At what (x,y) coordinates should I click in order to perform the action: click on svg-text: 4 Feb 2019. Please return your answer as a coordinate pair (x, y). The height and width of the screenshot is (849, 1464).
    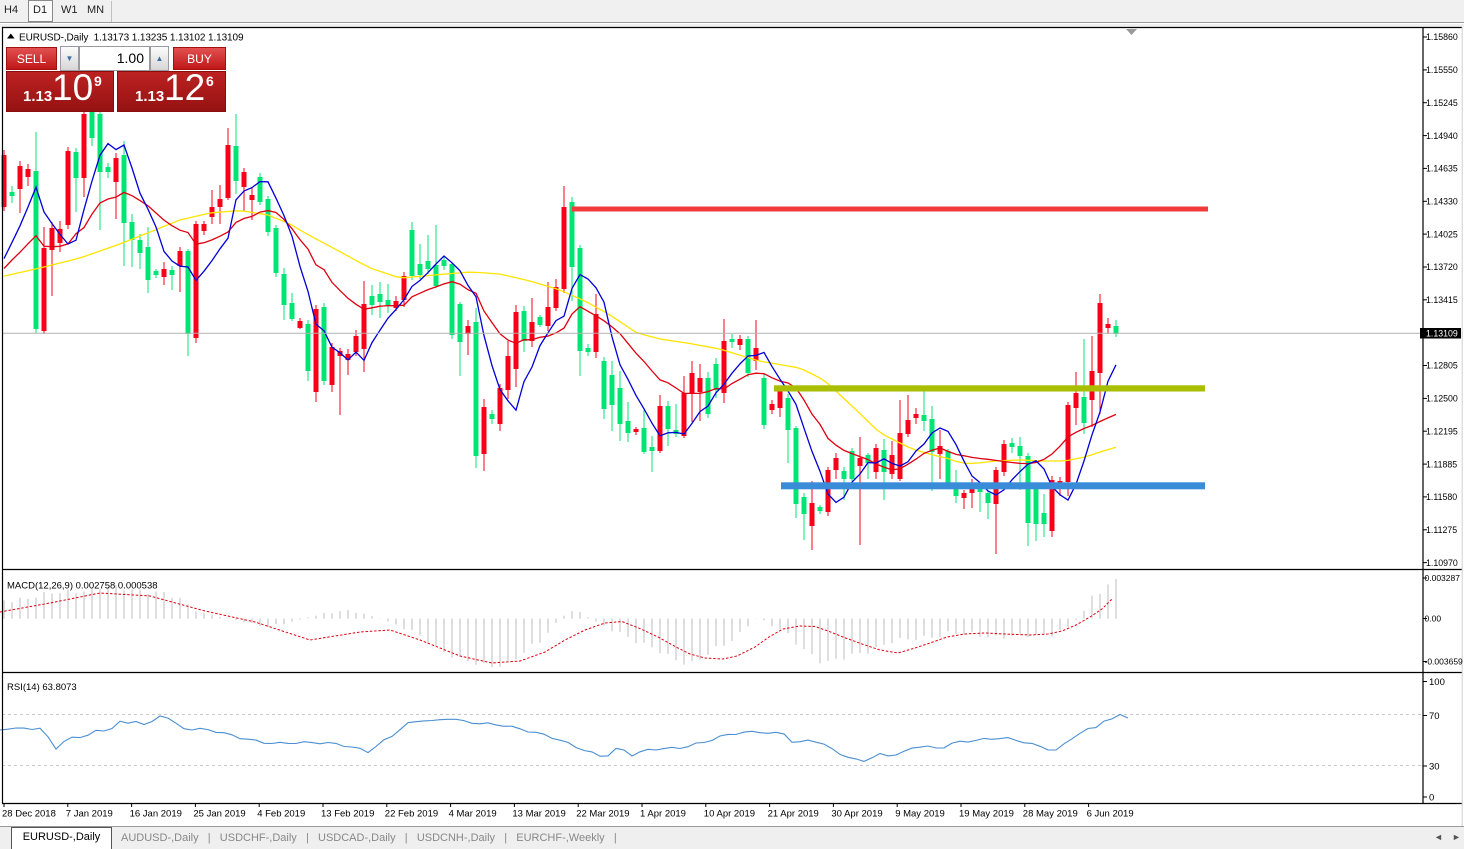
    Looking at the image, I should click on (281, 814).